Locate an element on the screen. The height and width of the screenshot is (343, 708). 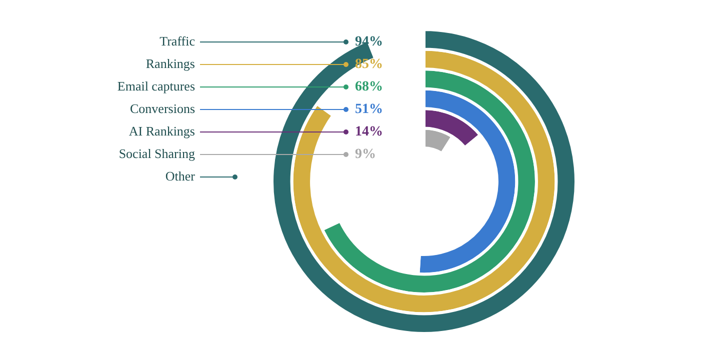
data-label: 68% is located at coordinates (369, 87).